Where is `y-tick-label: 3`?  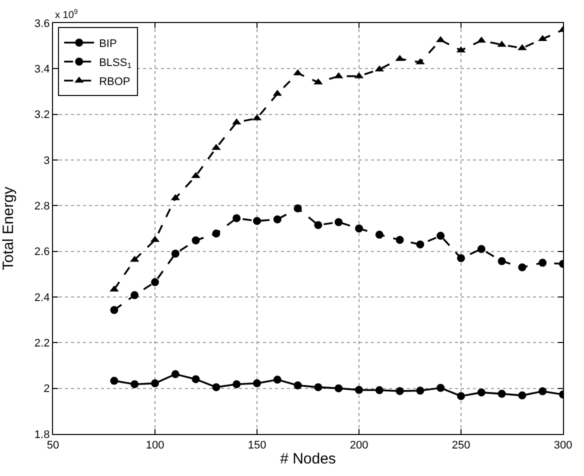 y-tick-label: 3 is located at coordinates (47, 160).